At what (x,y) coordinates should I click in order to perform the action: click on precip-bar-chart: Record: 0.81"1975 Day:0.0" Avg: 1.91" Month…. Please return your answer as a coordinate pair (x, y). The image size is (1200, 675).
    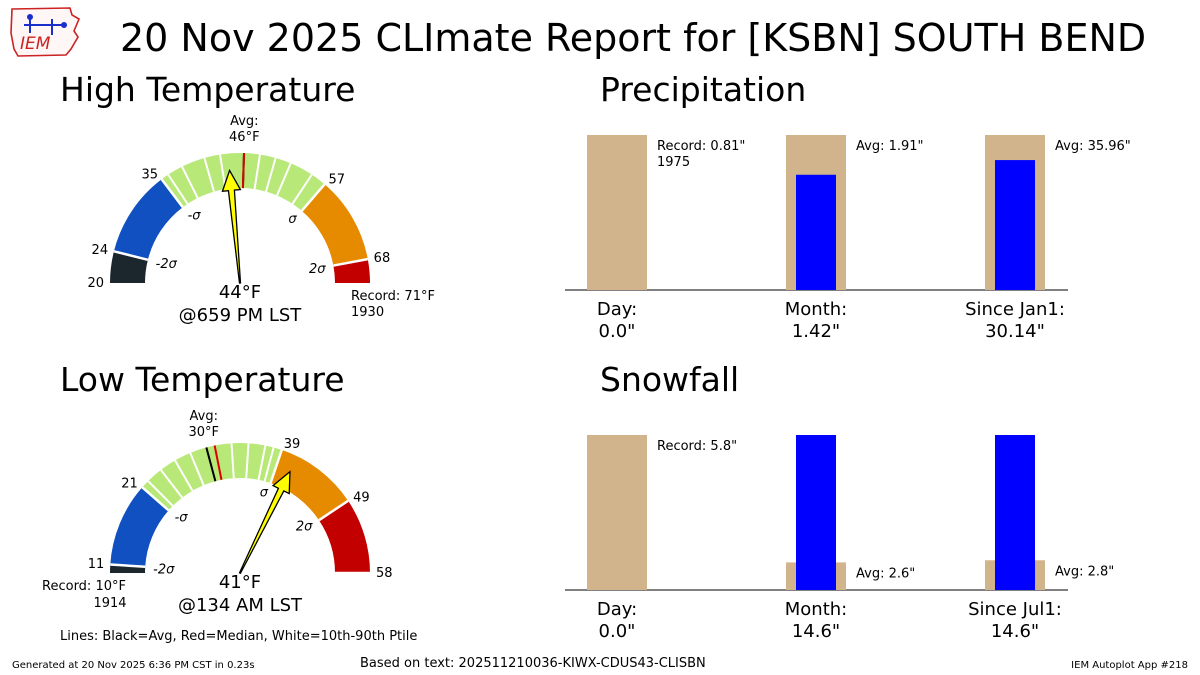
    Looking at the image, I should click on (848, 238).